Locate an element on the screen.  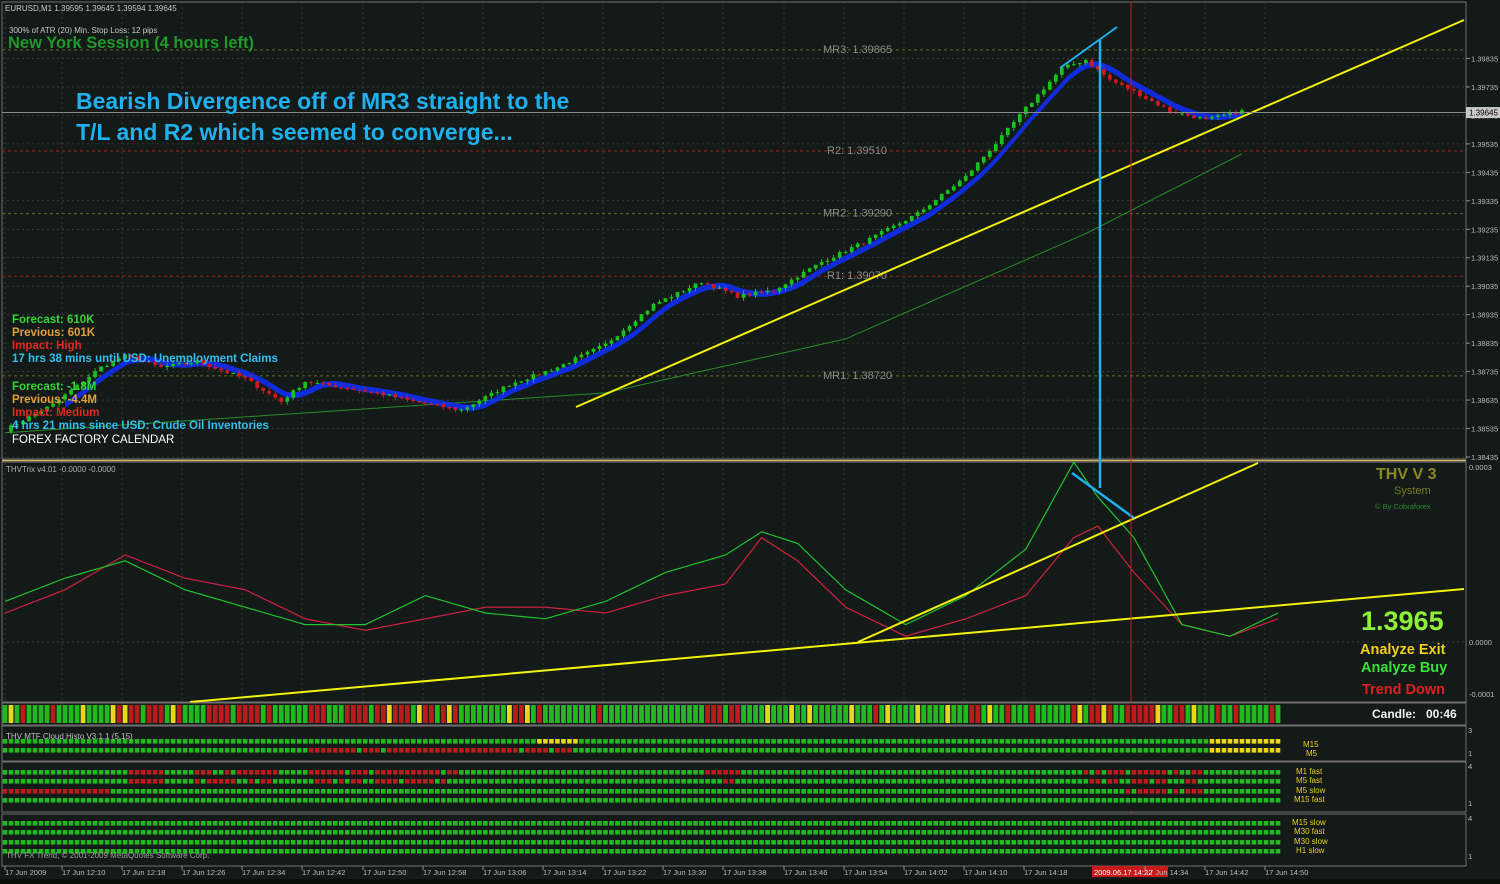
price-tick-label: 1.38935 is located at coordinates (1484, 315).